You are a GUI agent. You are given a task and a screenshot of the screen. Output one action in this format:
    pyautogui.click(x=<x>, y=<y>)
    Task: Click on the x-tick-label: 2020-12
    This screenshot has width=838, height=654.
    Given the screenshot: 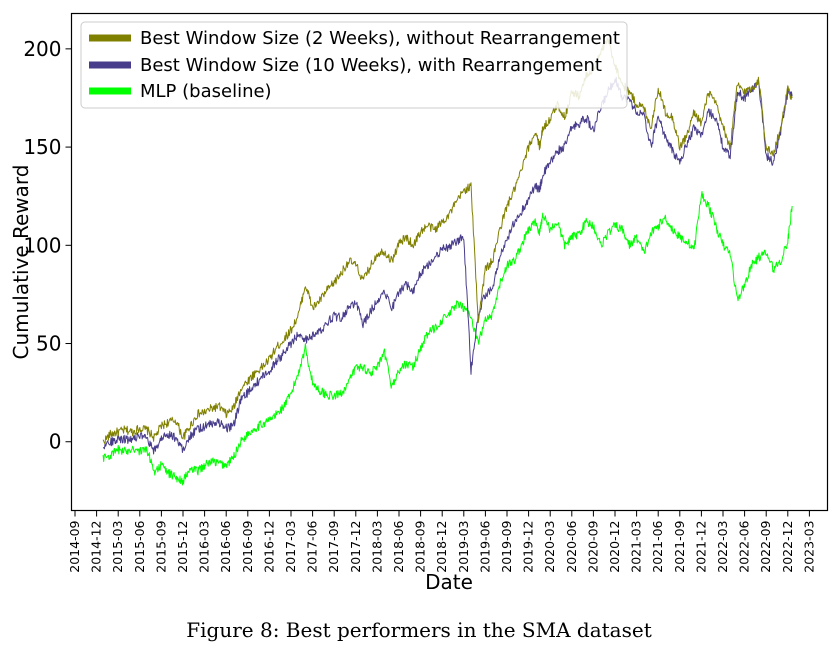 What is the action you would take?
    pyautogui.click(x=614, y=547)
    